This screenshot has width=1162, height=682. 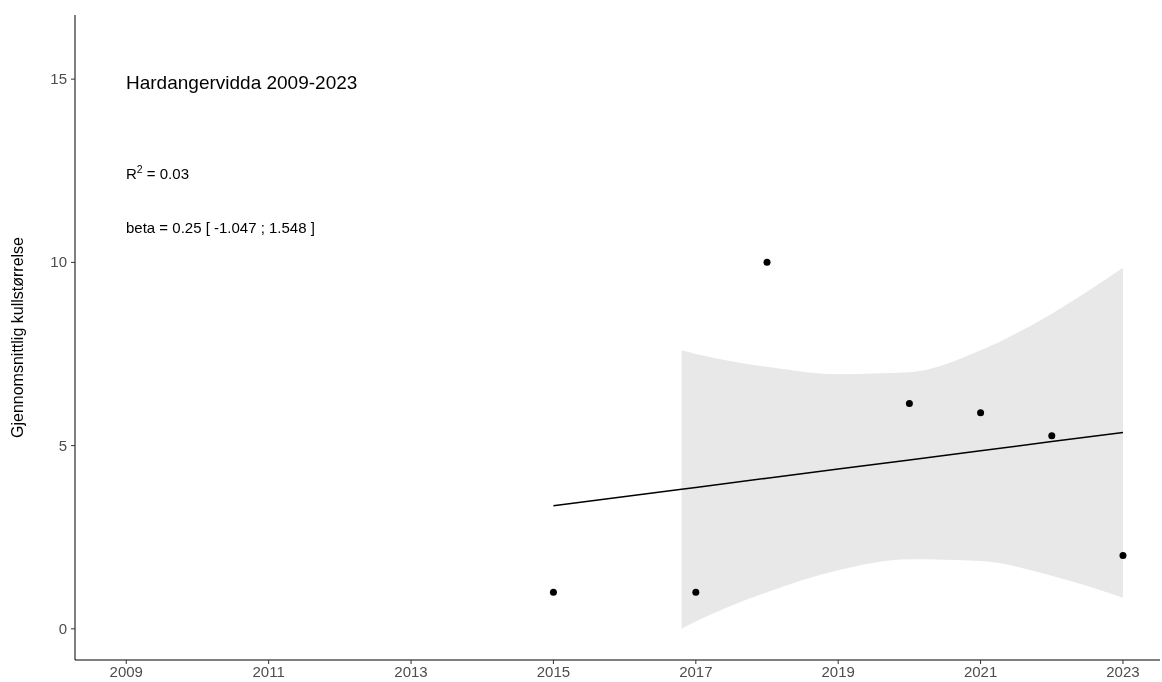 I want to click on y-tick-label: 15, so click(x=58, y=79).